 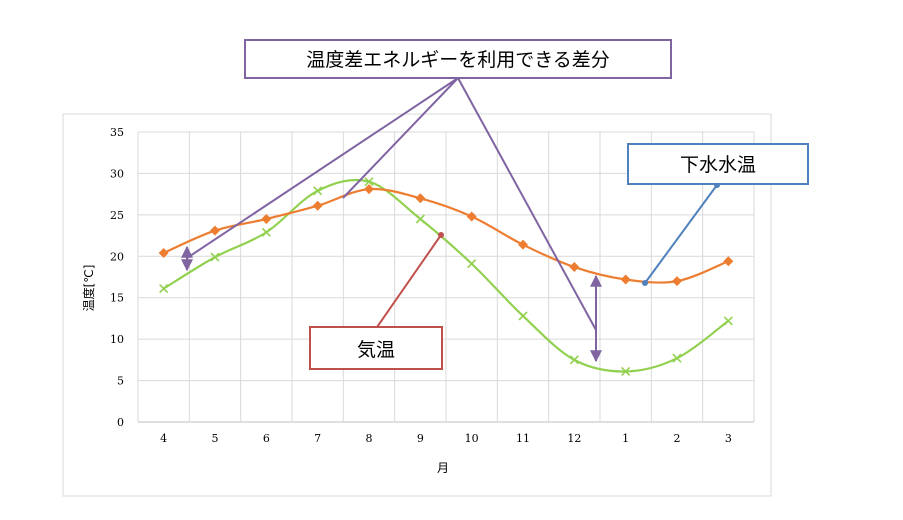 What do you see at coordinates (574, 438) in the screenshot?
I see `x-tick-label: 12` at bounding box center [574, 438].